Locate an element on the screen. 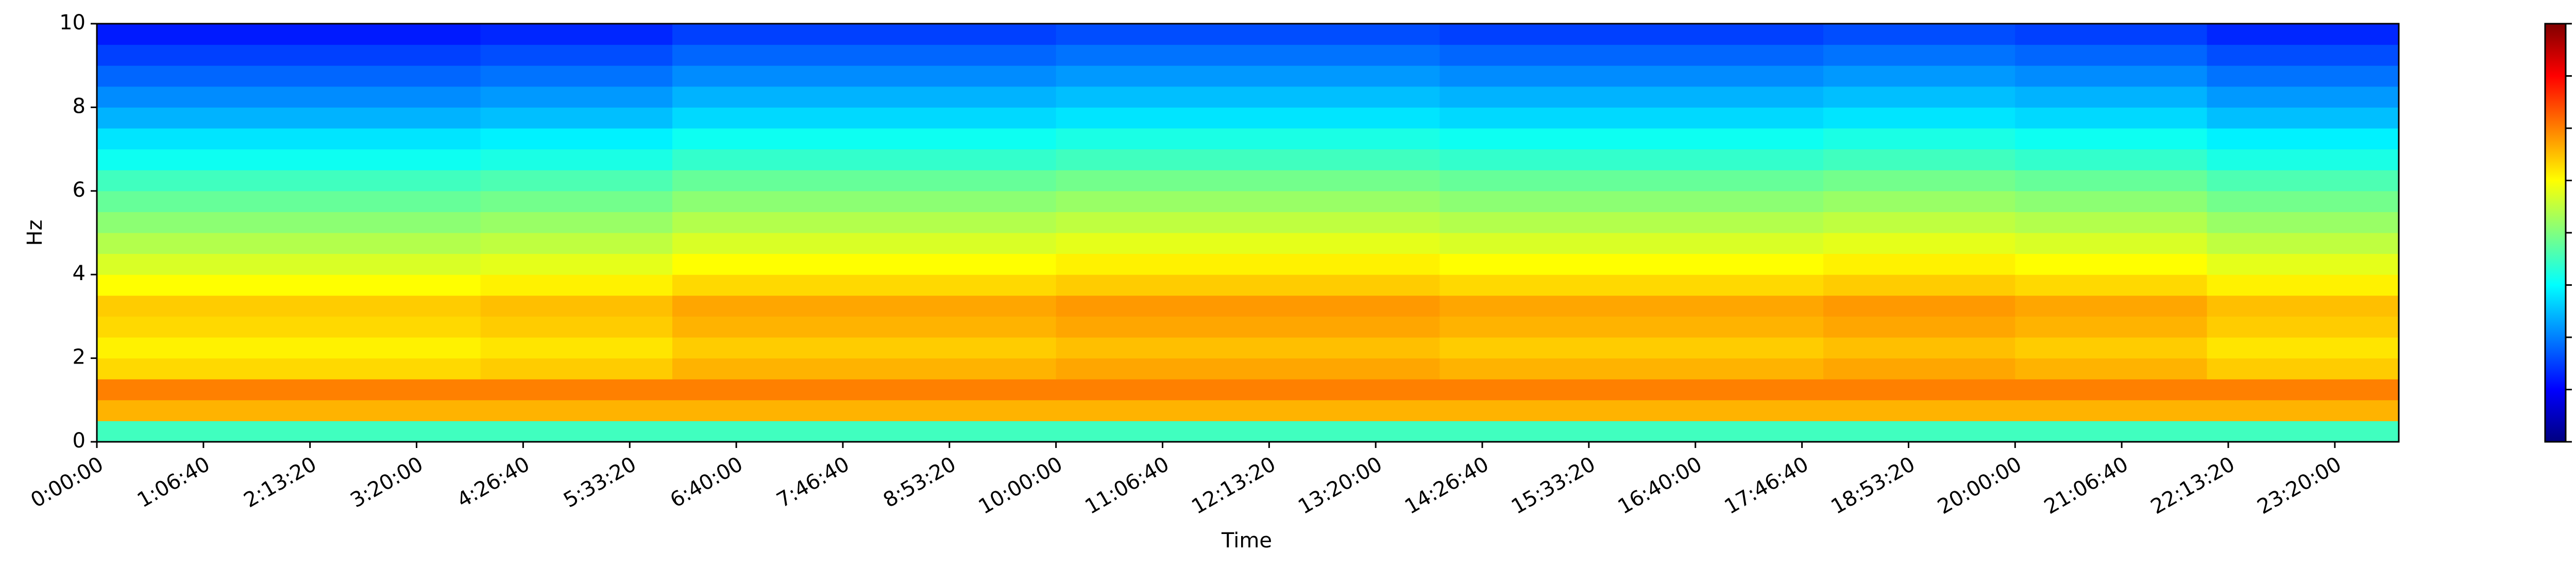 The image size is (2576, 569). x-tick-label: 13:20:00 is located at coordinates (1340, 485).